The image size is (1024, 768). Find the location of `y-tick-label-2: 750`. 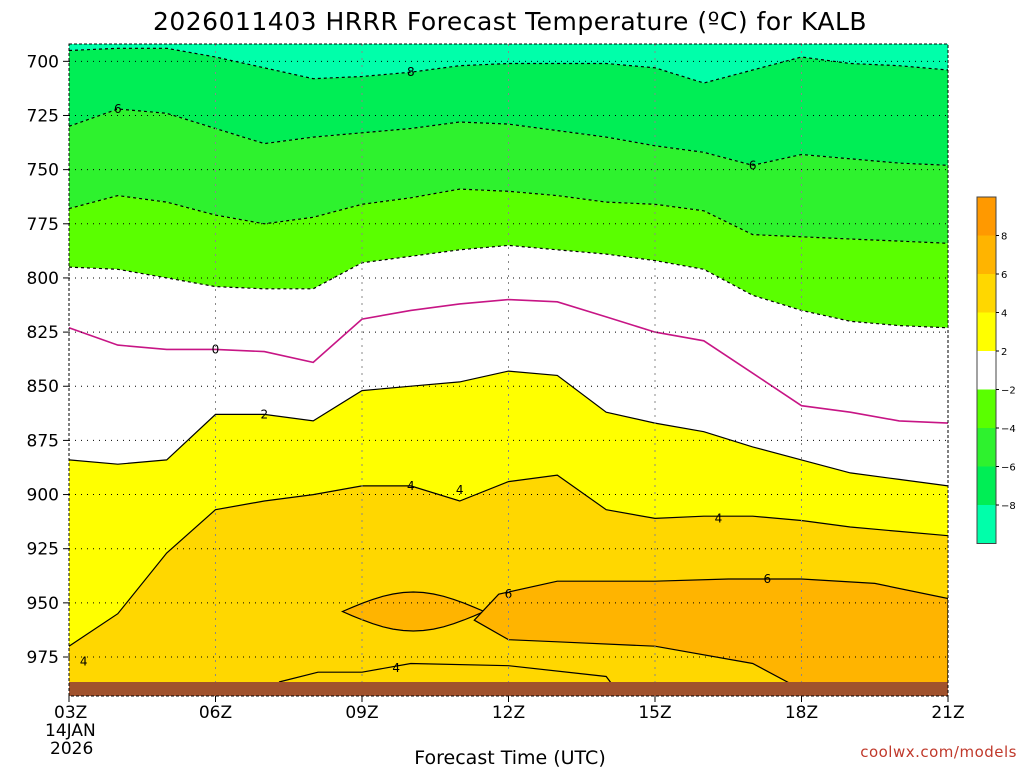

y-tick-label-2: 750 is located at coordinates (43, 171).